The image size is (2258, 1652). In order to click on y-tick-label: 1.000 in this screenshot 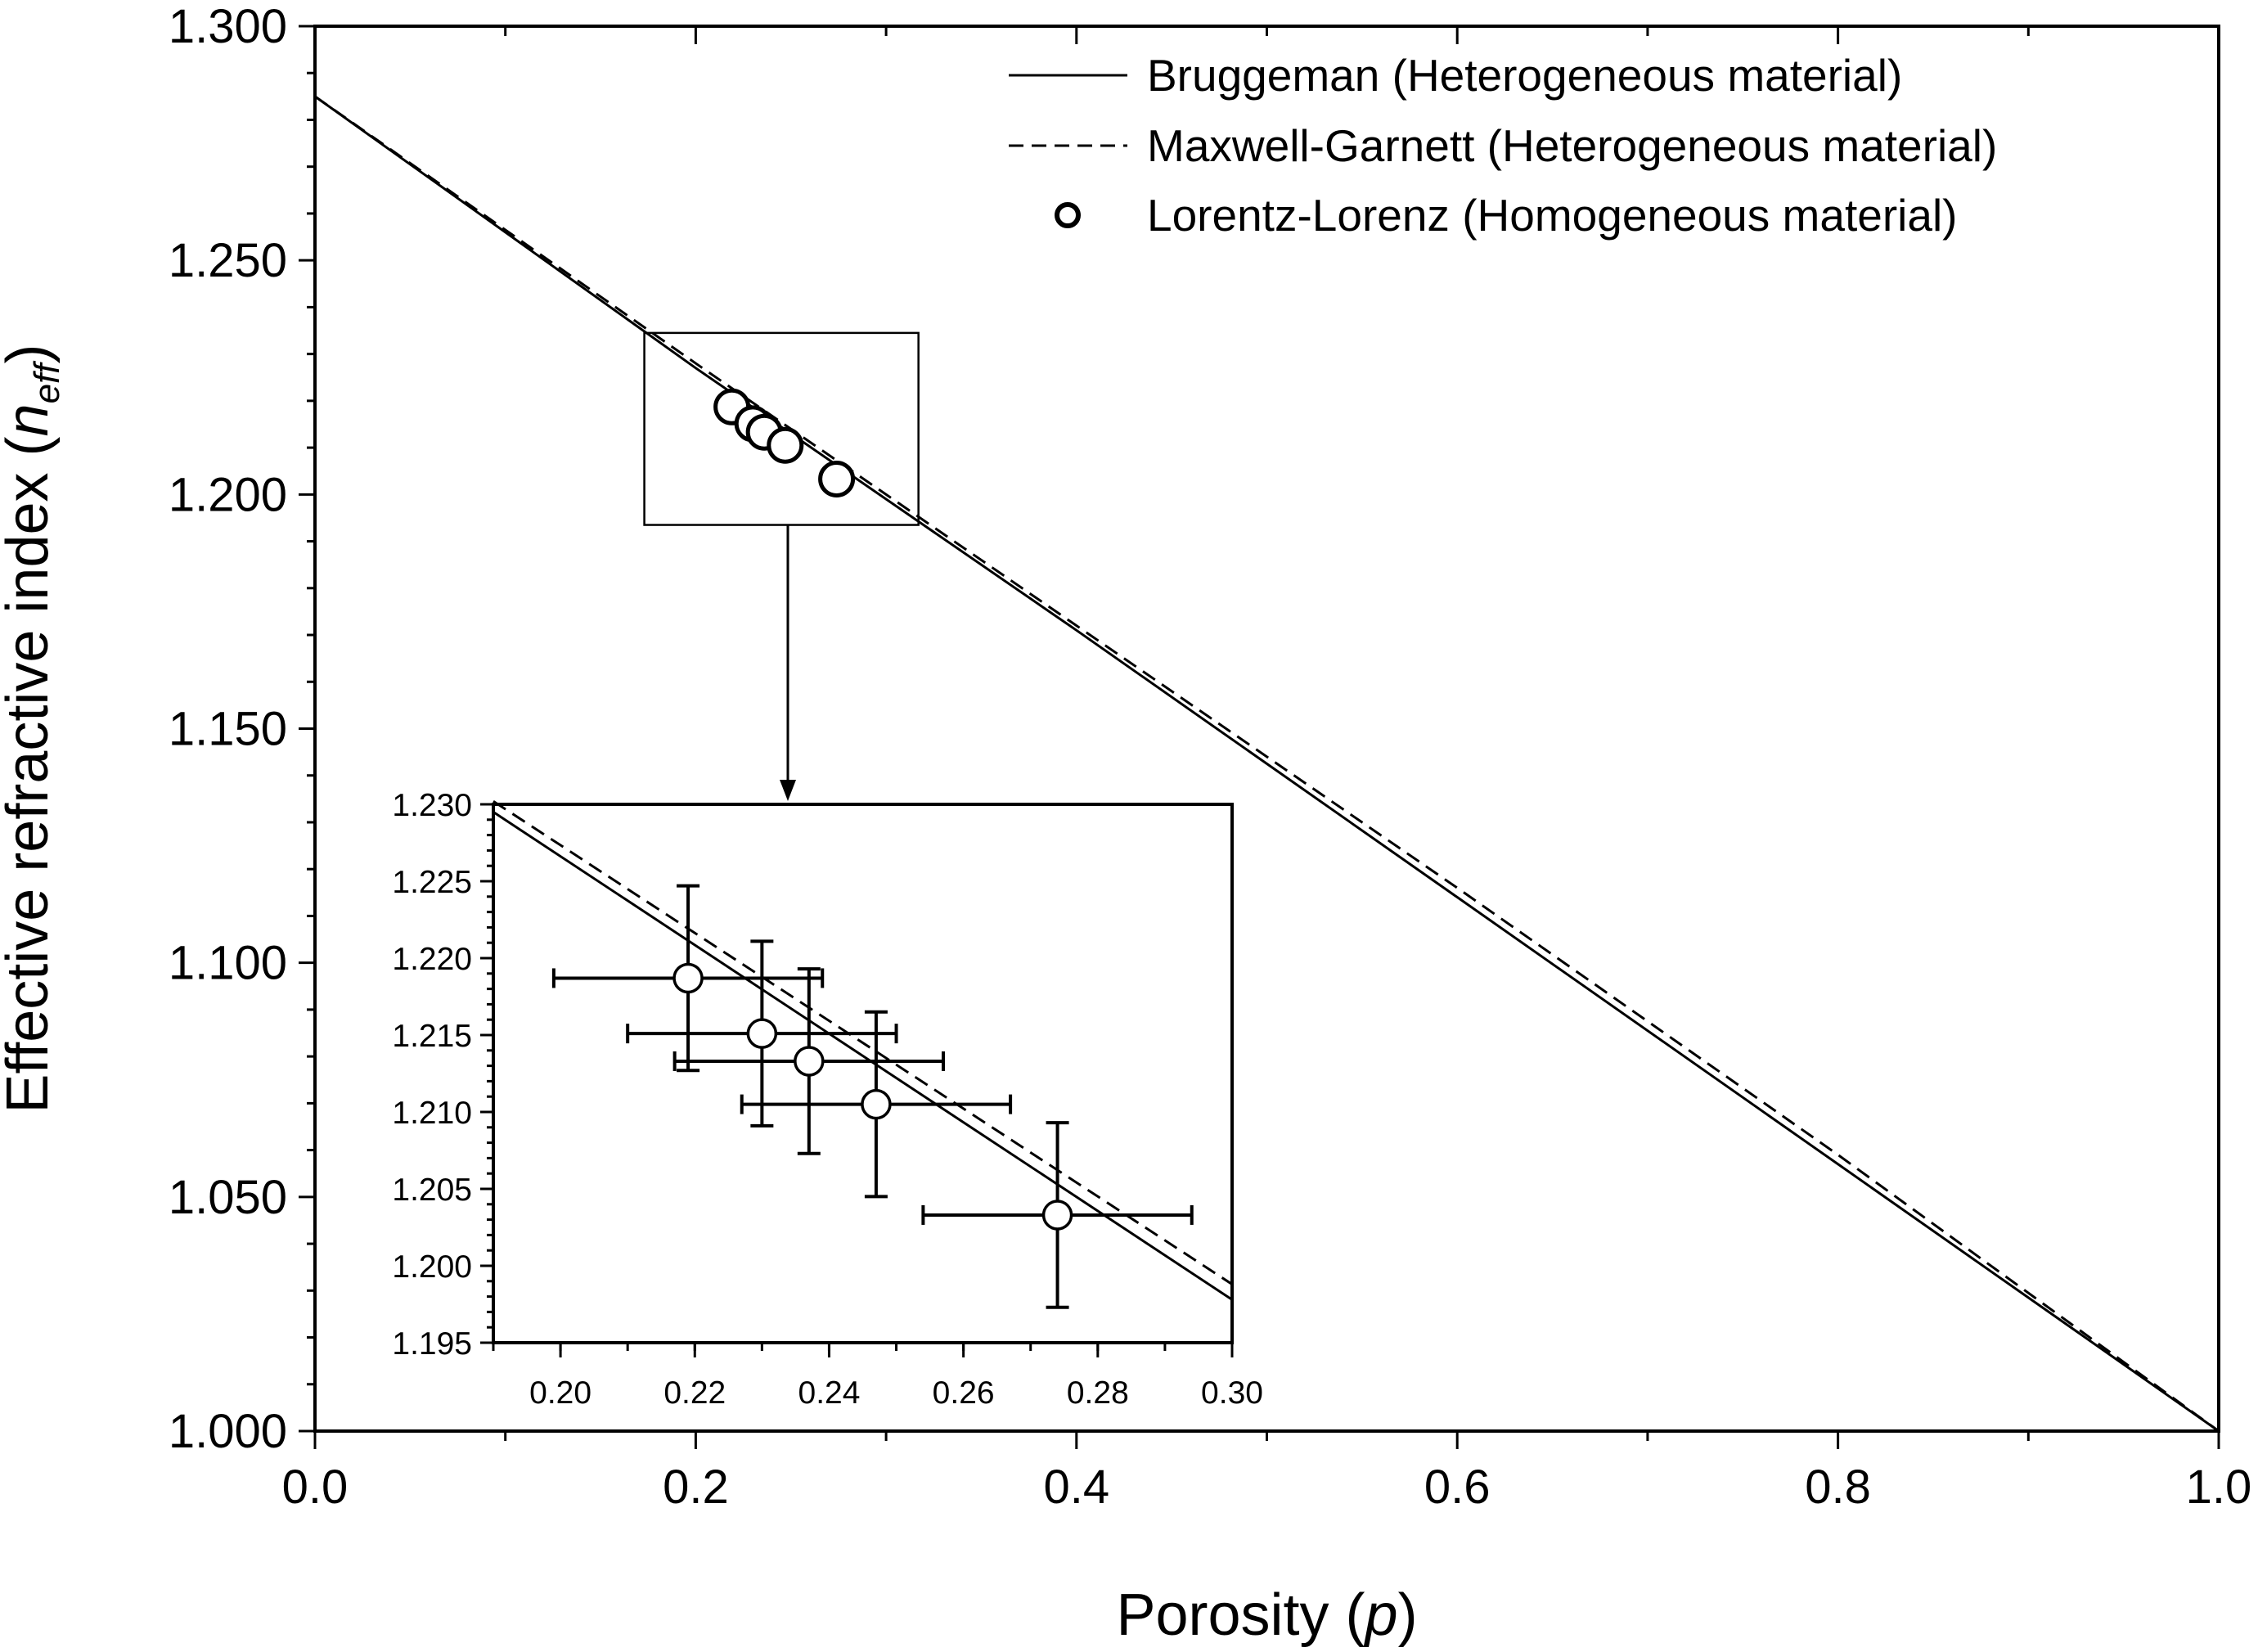, I will do `click(228, 1431)`.